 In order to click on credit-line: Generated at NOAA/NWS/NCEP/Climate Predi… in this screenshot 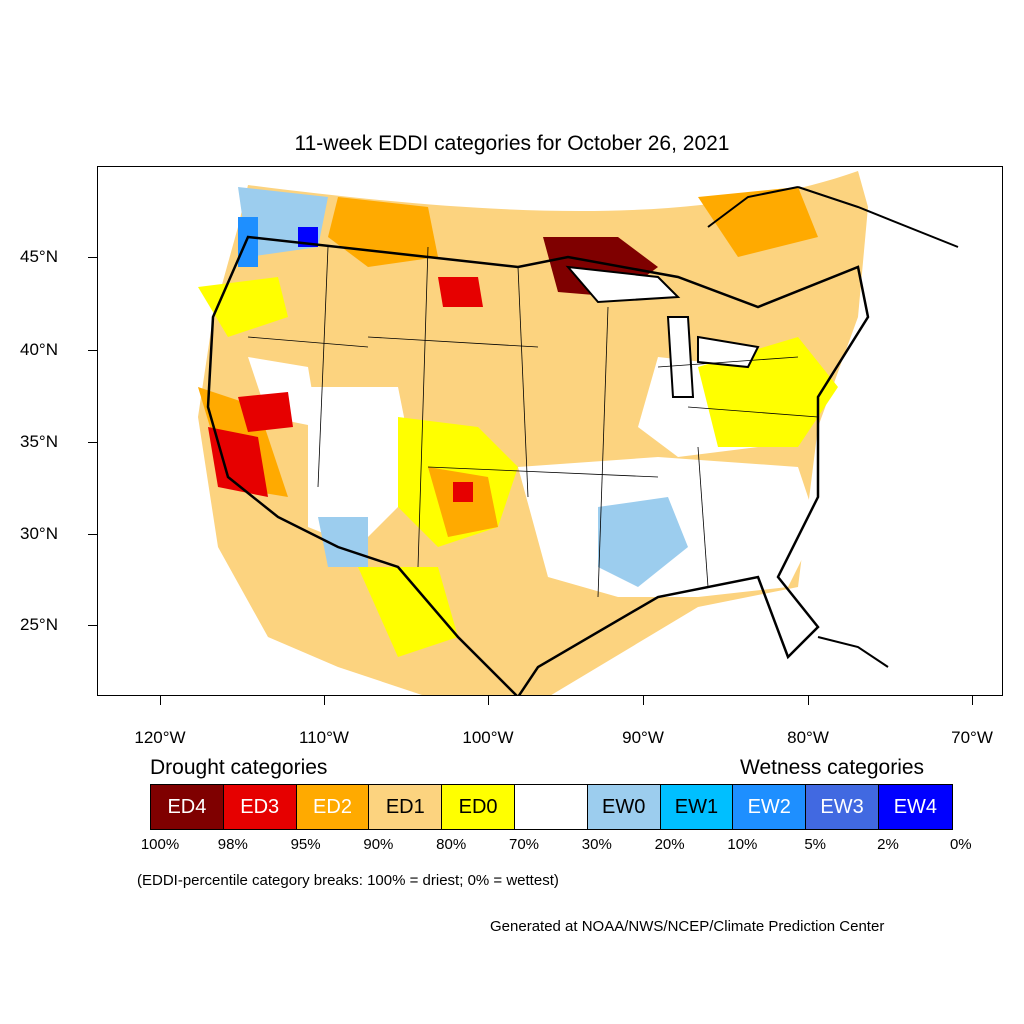, I will do `click(687, 926)`.